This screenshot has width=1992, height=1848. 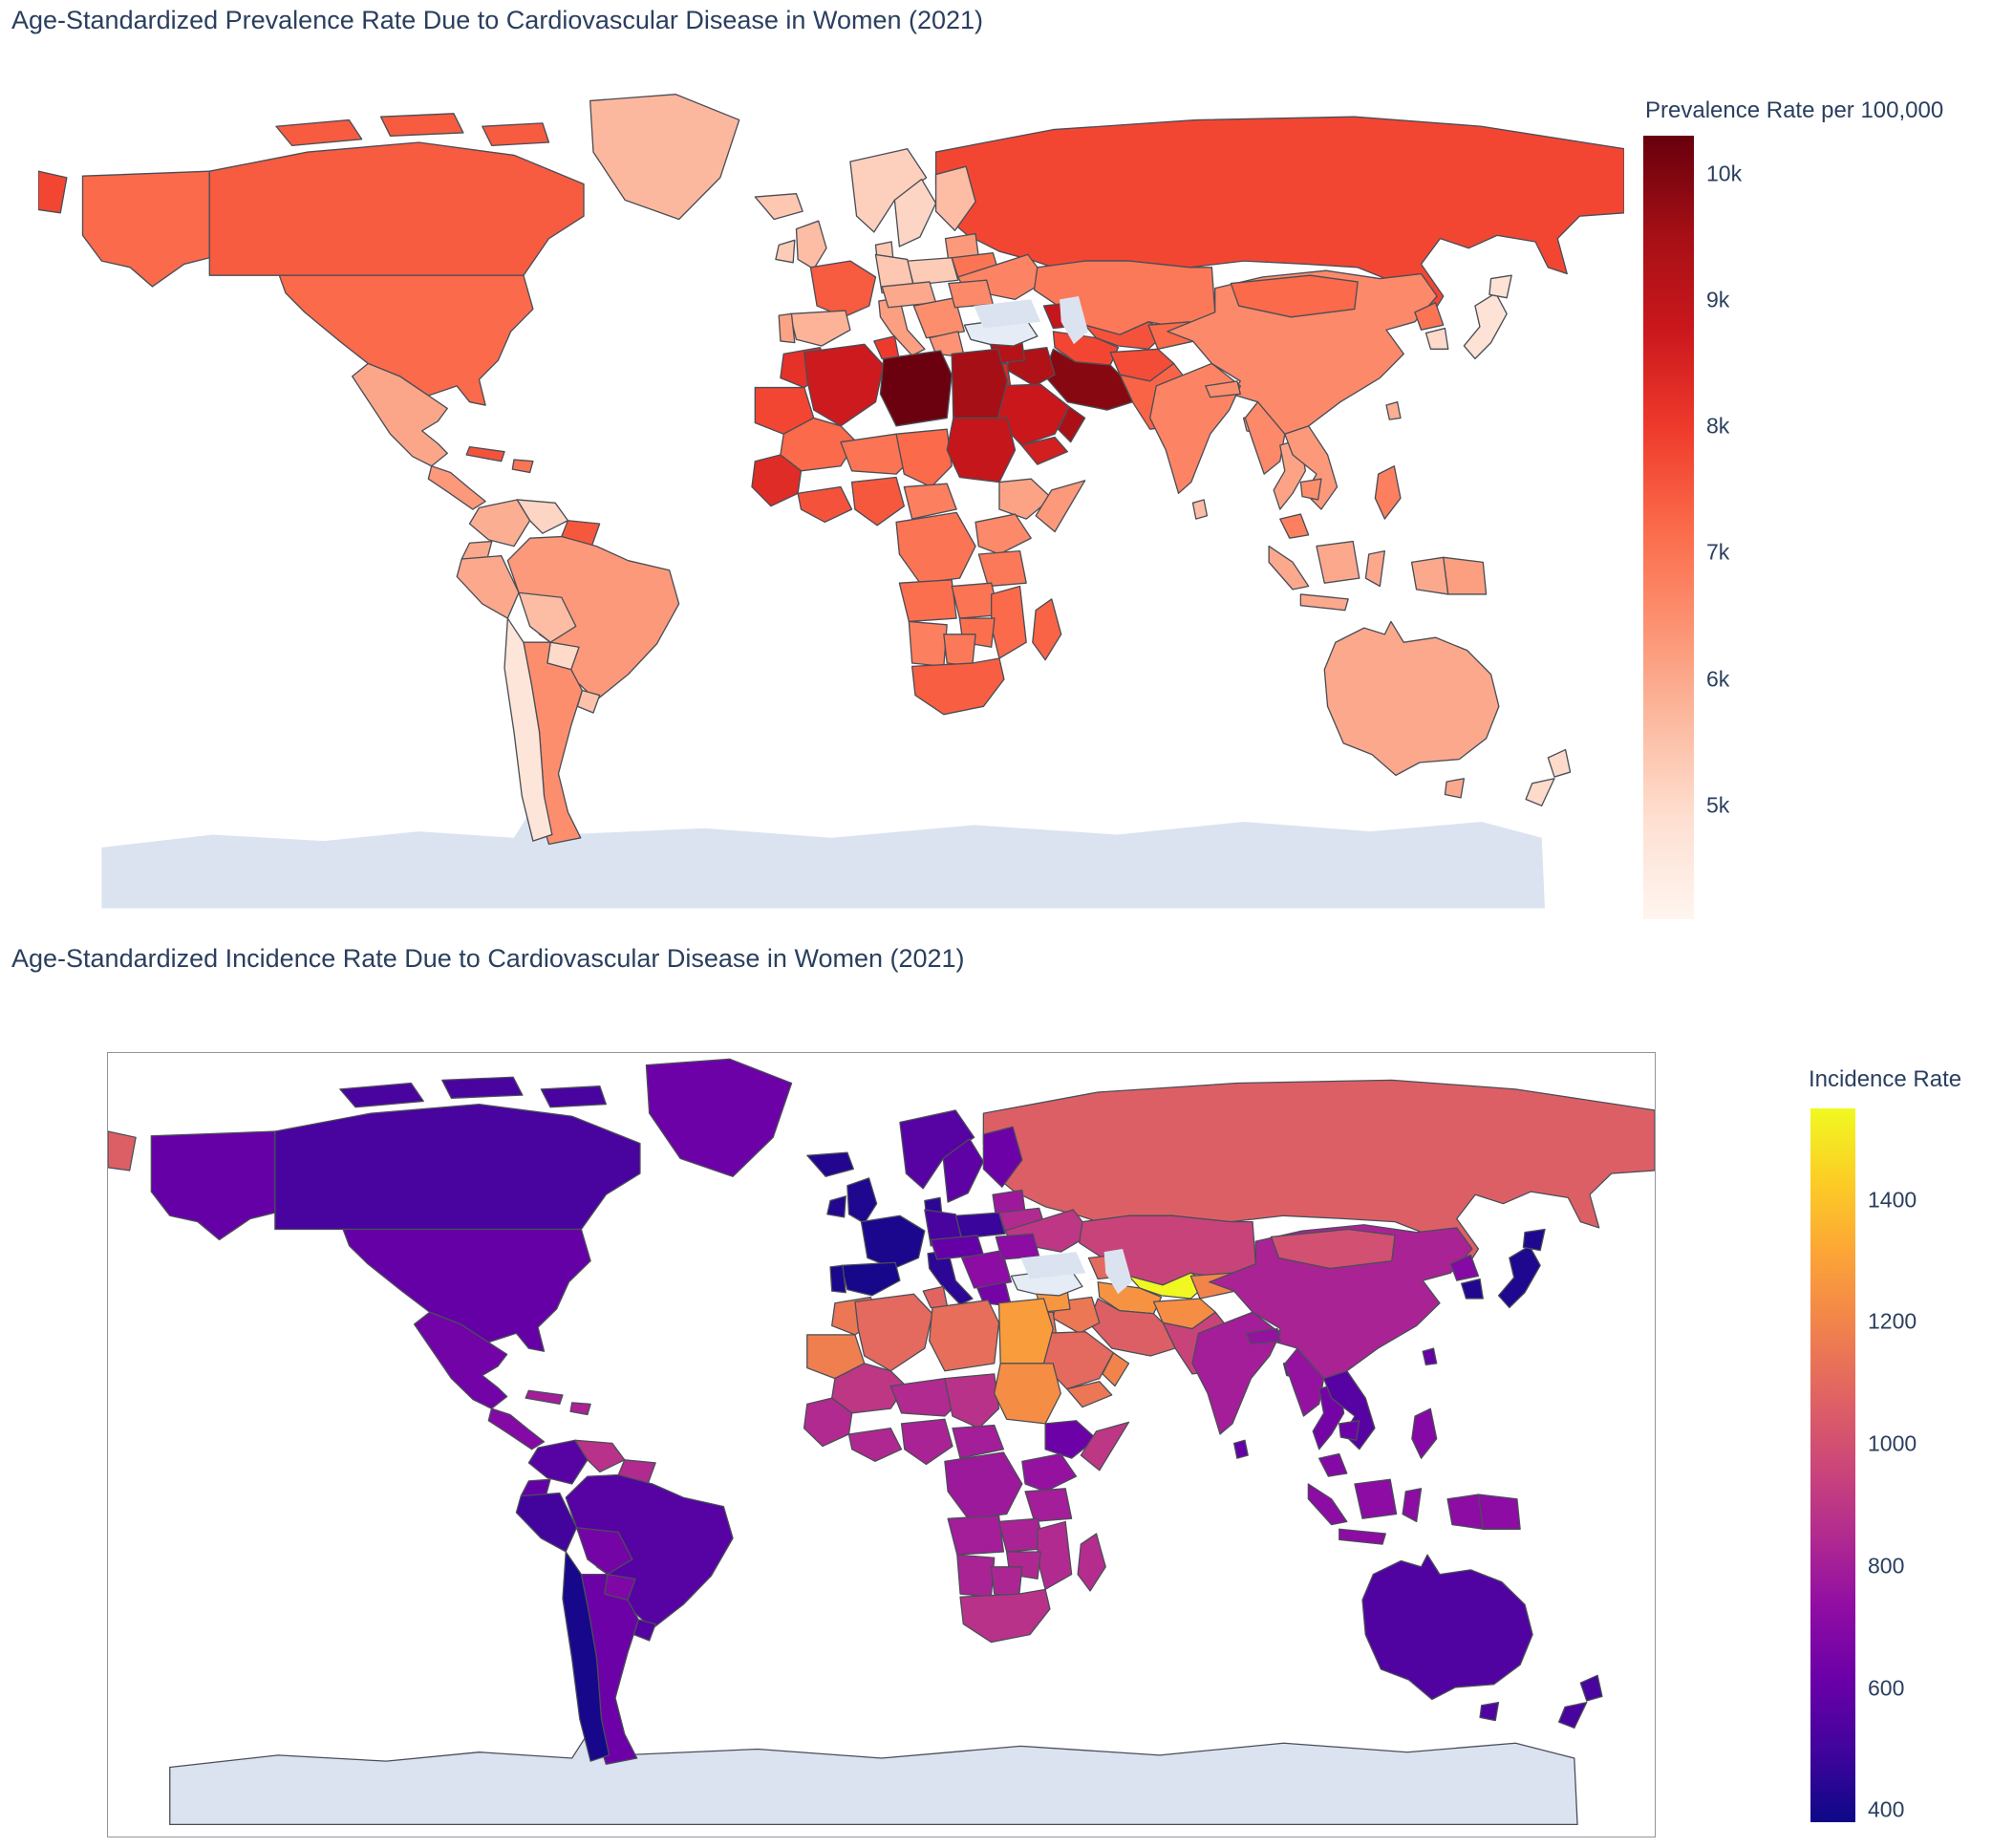 I want to click on region-iceland, so click(x=778, y=207).